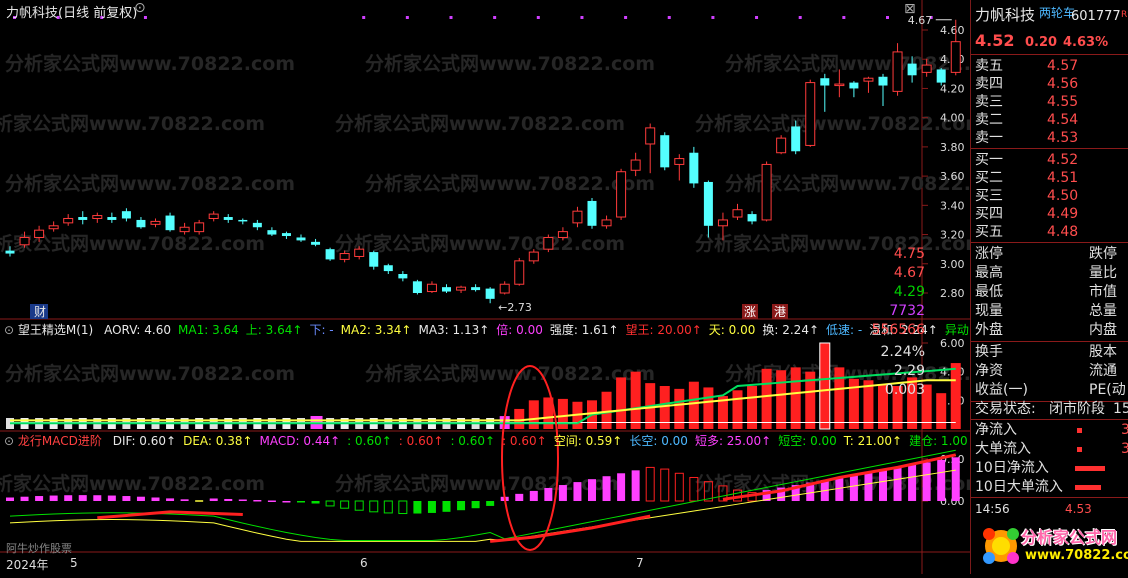 Image resolution: width=1128 pixels, height=578 pixels. What do you see at coordinates (140, 8) in the screenshot?
I see `settings-icon: ⊙` at bounding box center [140, 8].